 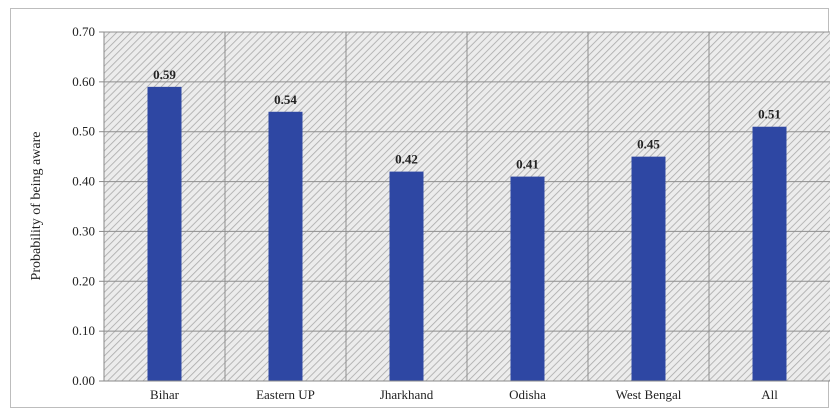 What do you see at coordinates (83, 181) in the screenshot?
I see `y-tick-label: 0.40` at bounding box center [83, 181].